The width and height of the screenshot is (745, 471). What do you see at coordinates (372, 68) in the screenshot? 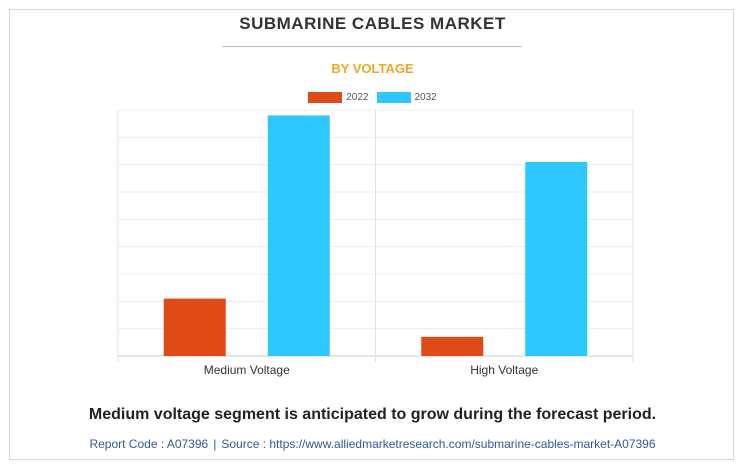
I see `chart-subtitle: BY VOLTAGE` at bounding box center [372, 68].